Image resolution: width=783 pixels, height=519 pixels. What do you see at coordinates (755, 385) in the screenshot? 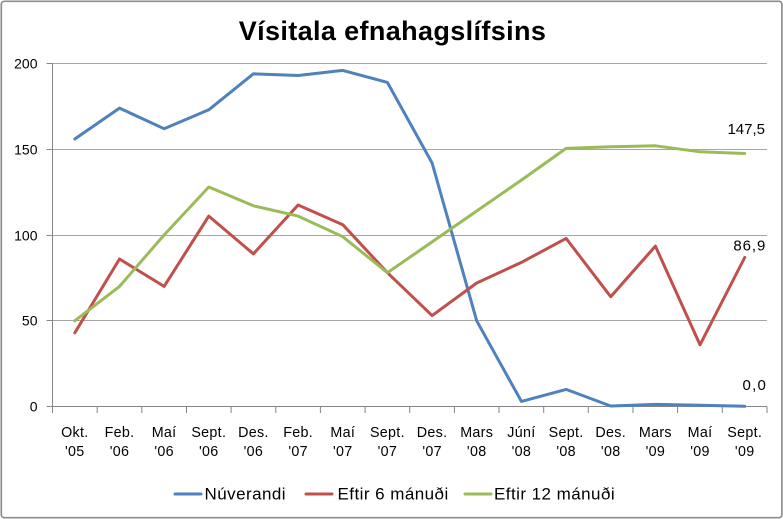
I see `svg-text: 0,0` at bounding box center [755, 385].